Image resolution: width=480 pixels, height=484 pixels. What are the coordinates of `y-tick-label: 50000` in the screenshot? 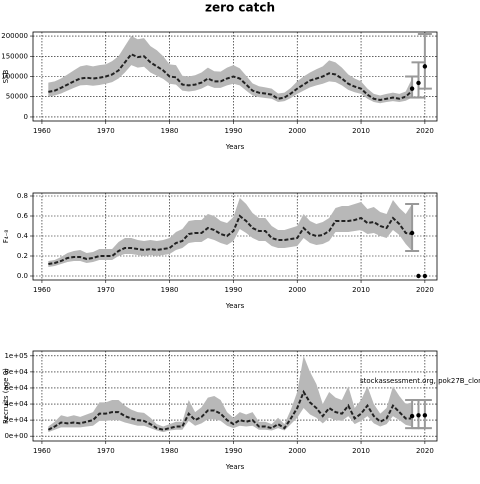 It's located at (17, 97).